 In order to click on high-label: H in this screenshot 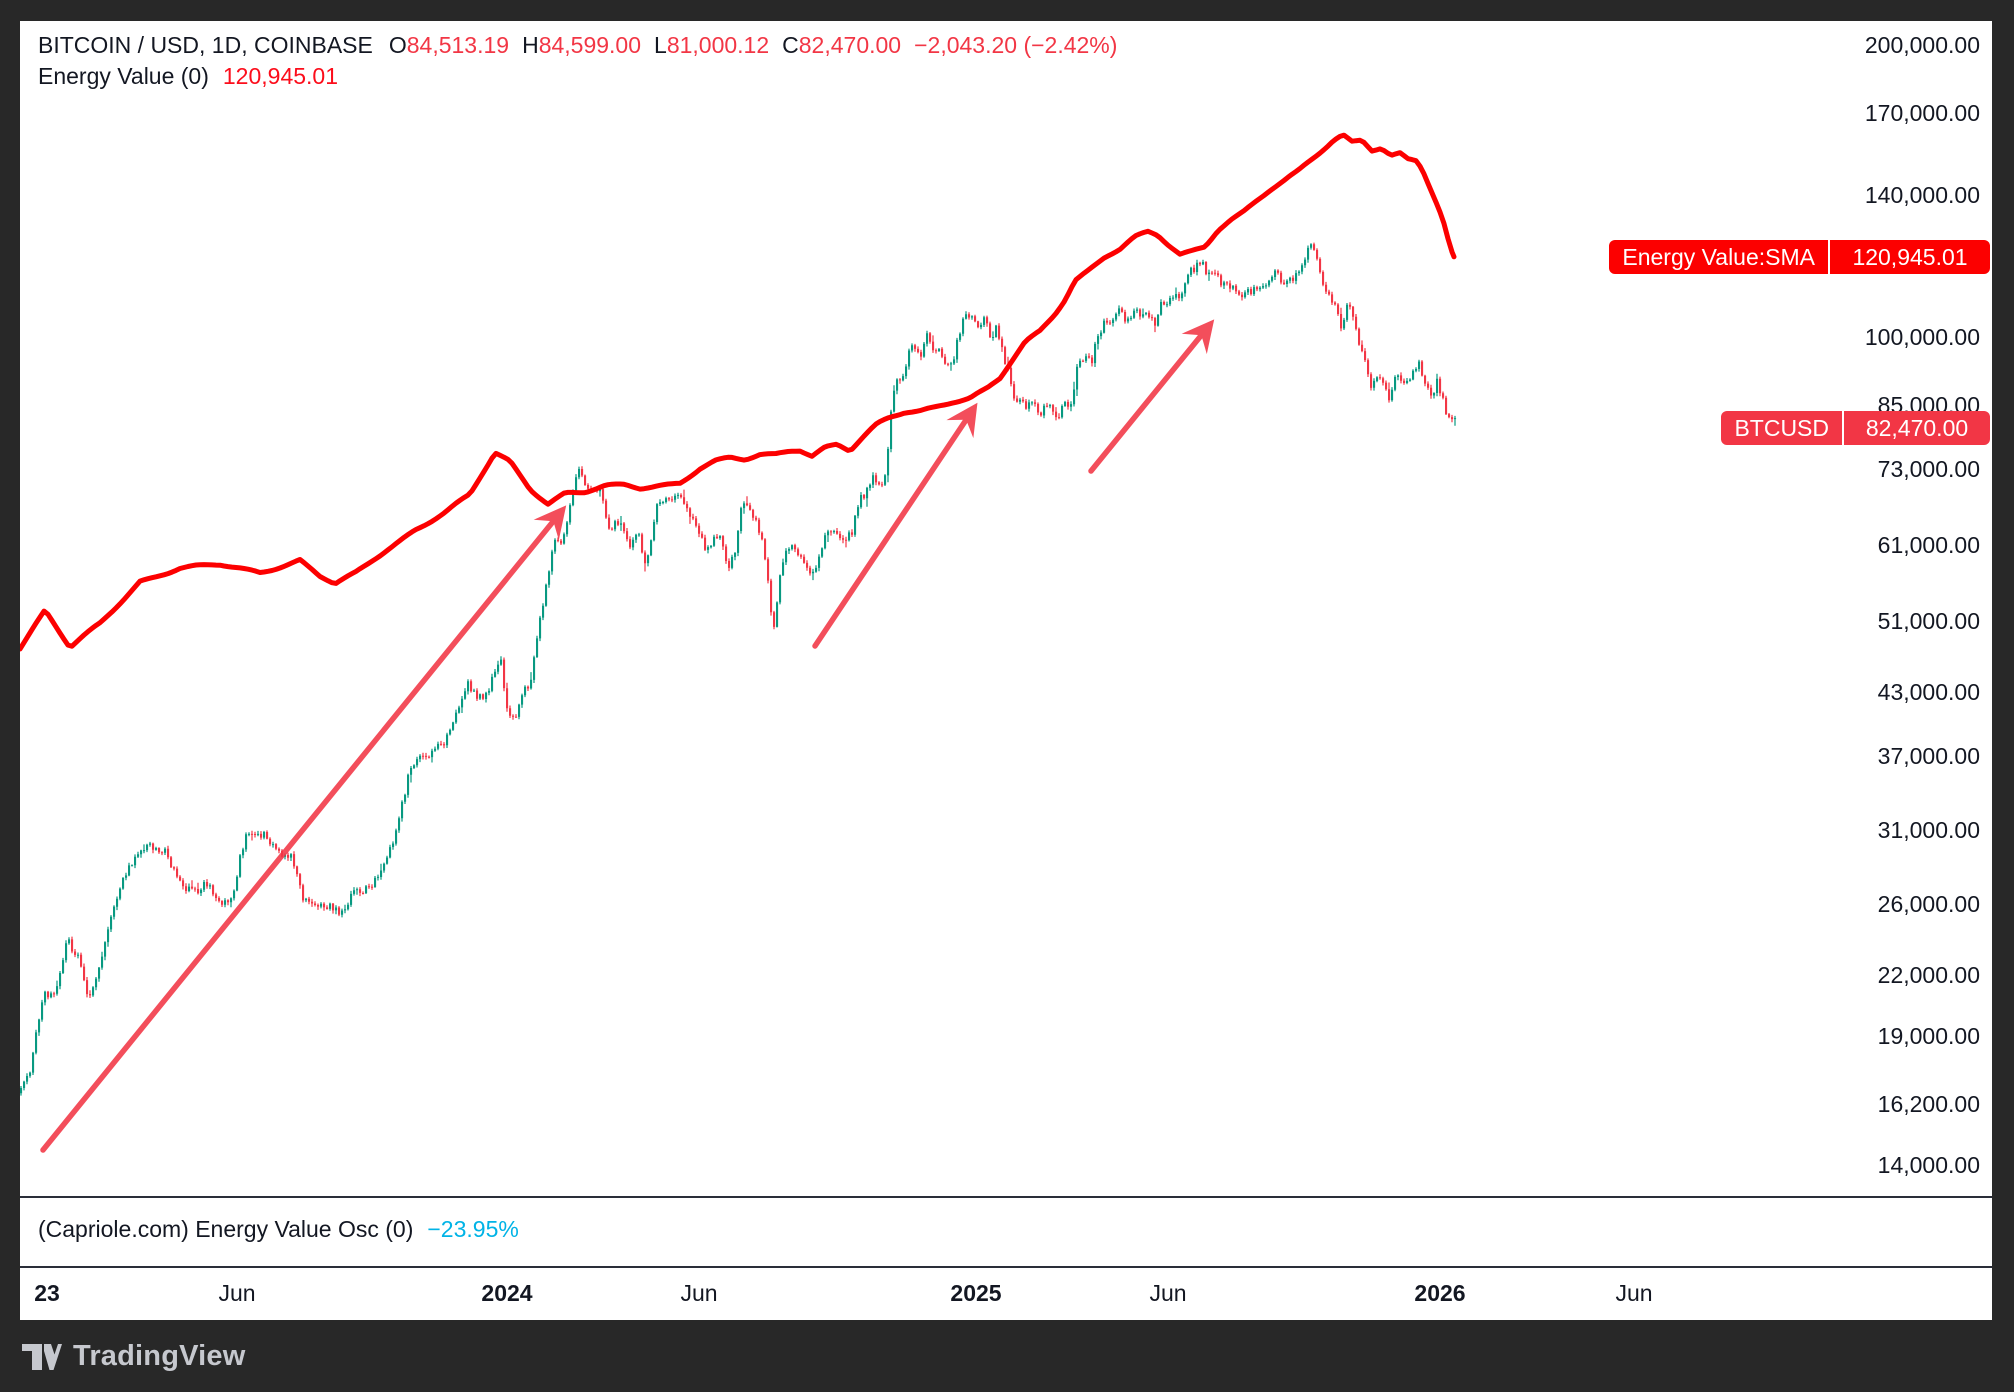, I will do `click(530, 45)`.